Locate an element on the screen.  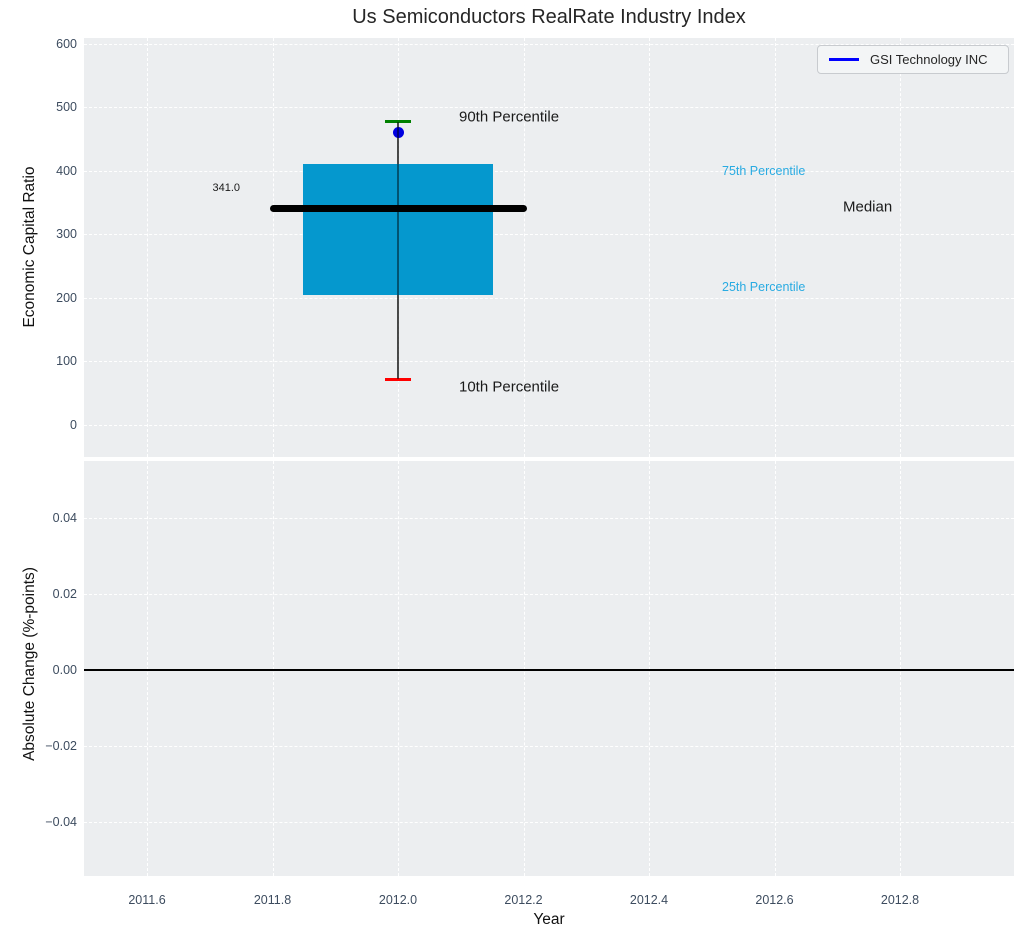
annotation-75th-percentile: 75th Percentile is located at coordinates (764, 171).